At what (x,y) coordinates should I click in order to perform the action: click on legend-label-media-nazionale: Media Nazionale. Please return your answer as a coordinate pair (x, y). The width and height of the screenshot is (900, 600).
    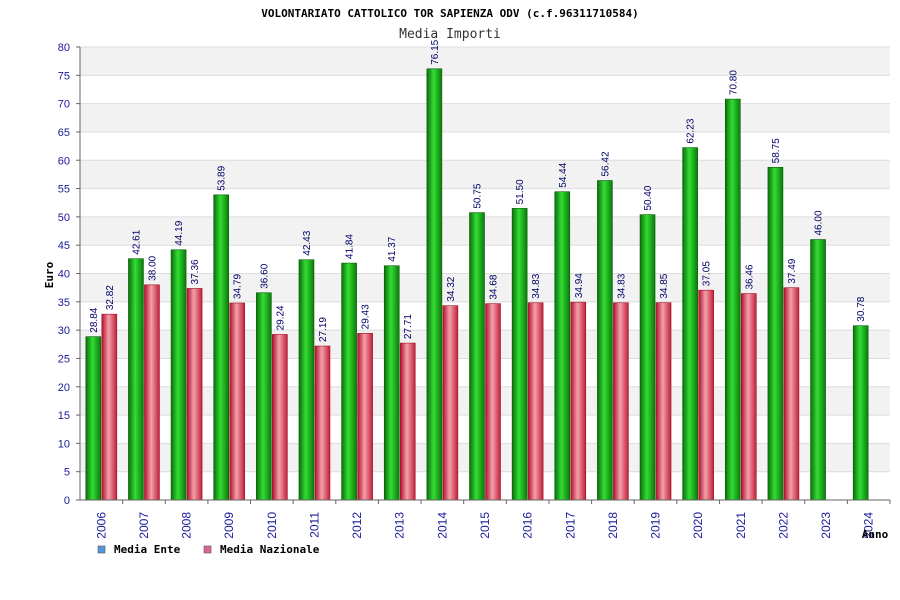
    Looking at the image, I should click on (270, 549).